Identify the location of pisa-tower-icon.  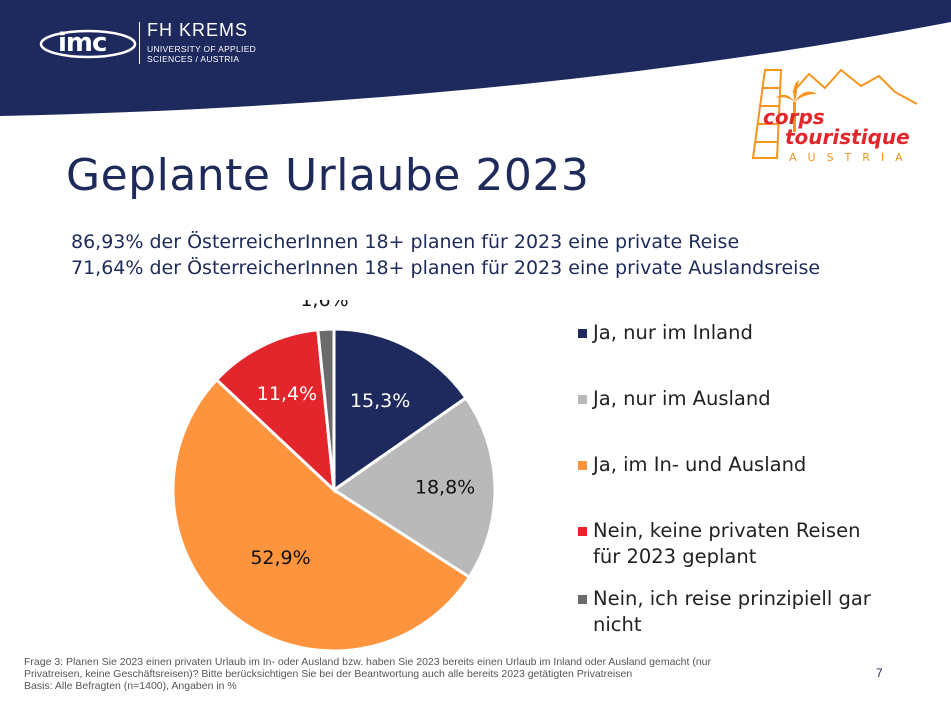
(767, 114).